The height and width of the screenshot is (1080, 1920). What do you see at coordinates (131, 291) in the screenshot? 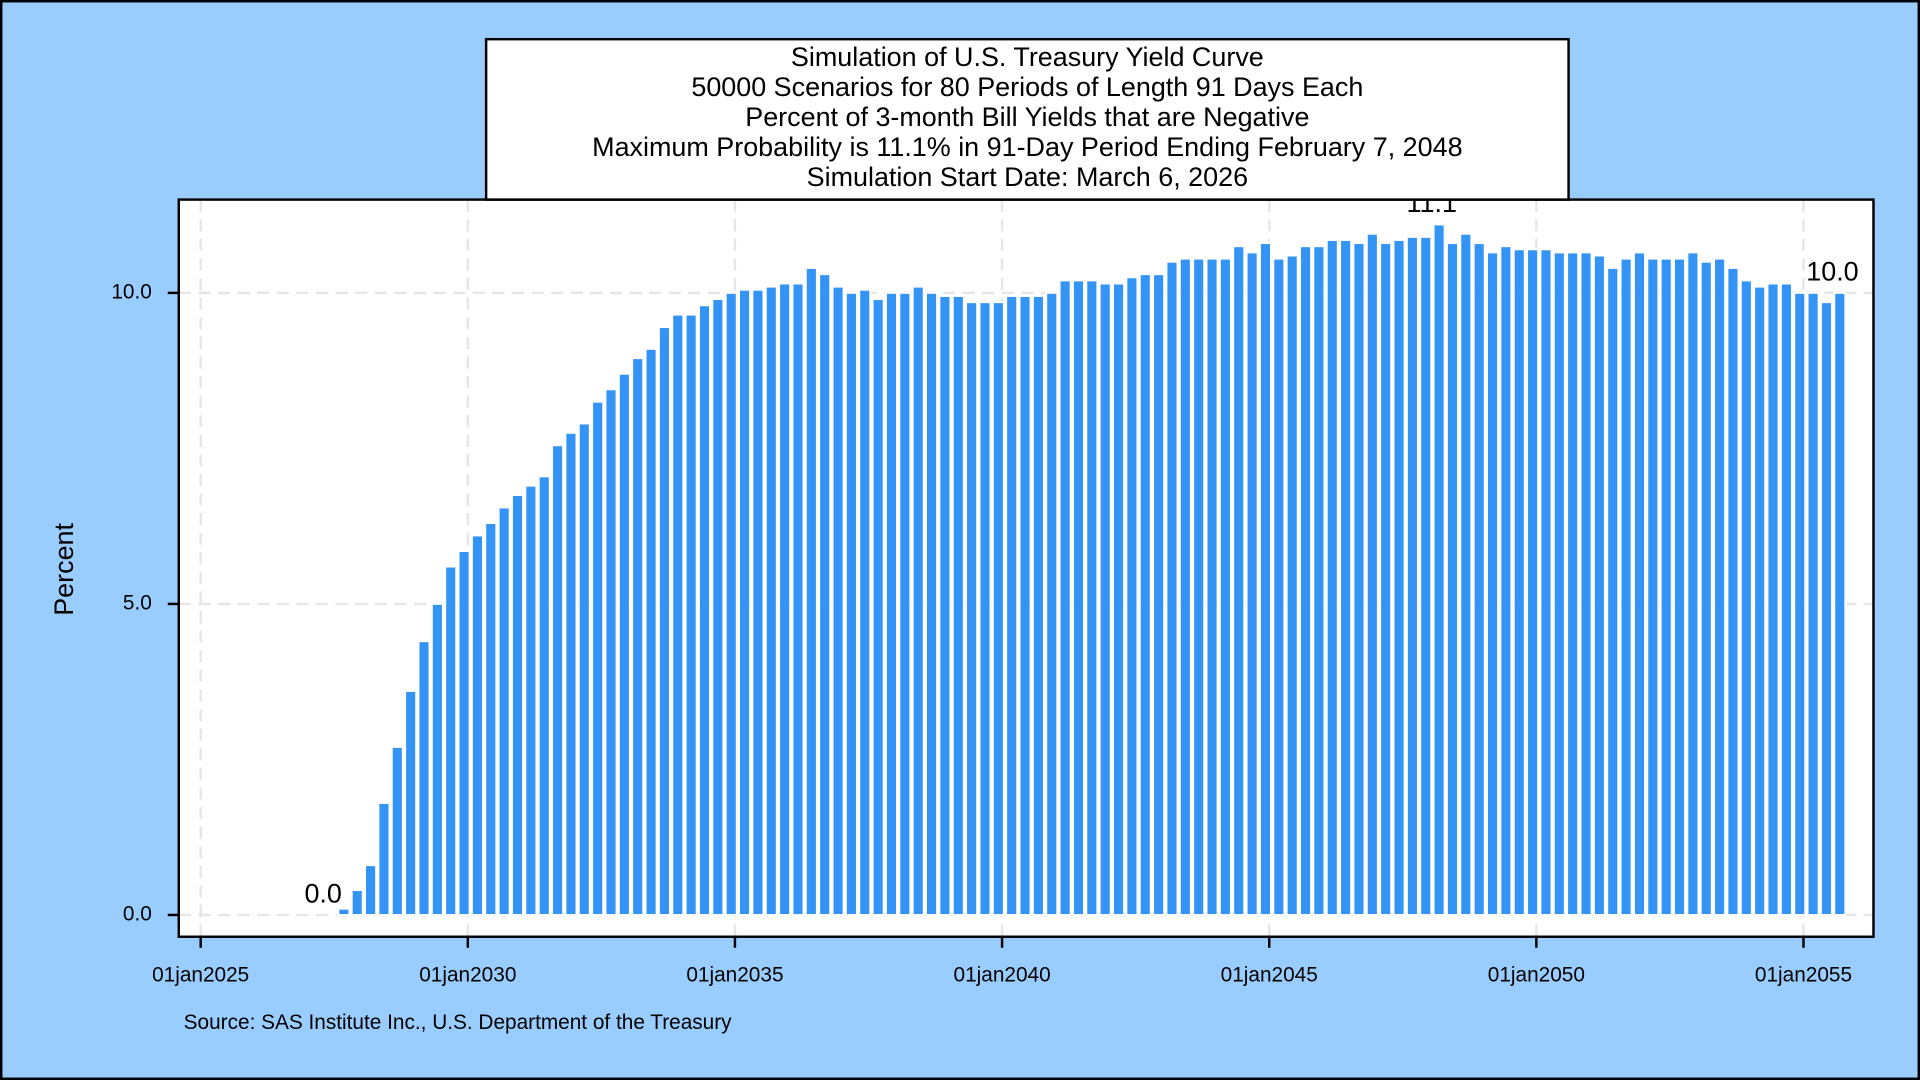
I see `y-tick-label: 10.0` at bounding box center [131, 291].